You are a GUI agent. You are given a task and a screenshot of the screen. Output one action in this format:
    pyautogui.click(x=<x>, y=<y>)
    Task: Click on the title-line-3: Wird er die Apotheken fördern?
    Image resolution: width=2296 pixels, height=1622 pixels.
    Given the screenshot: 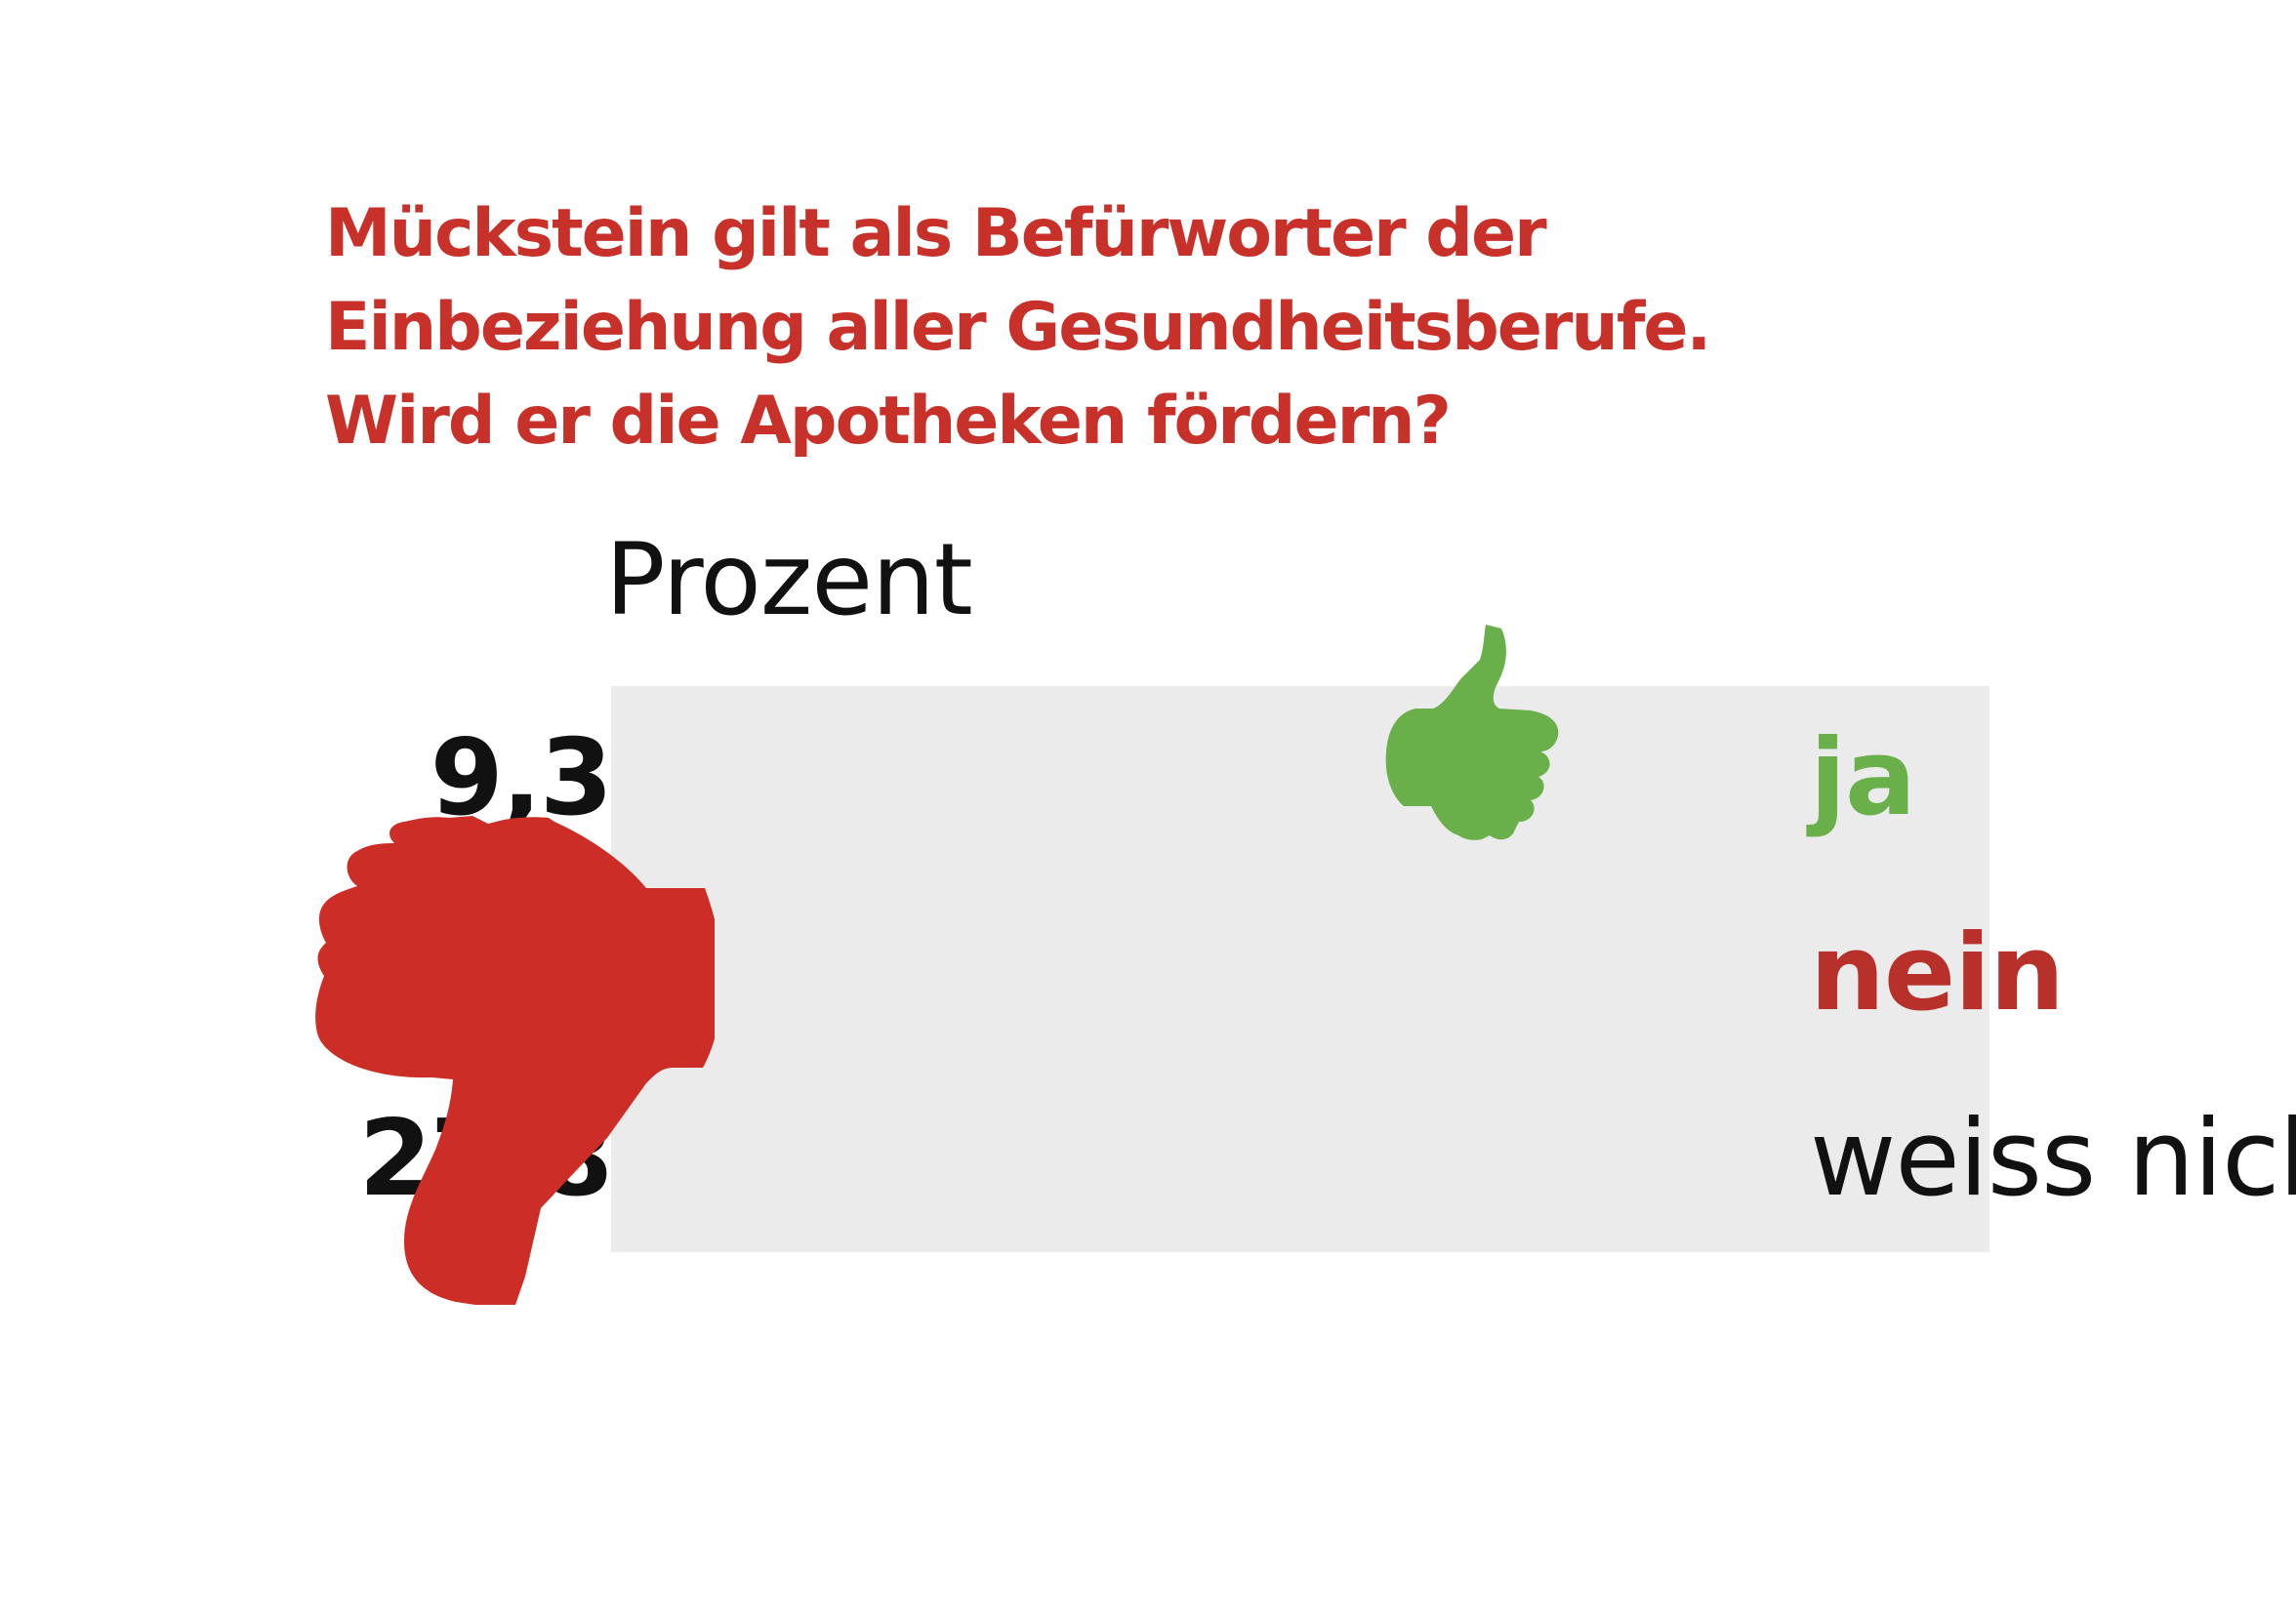 What is the action you would take?
    pyautogui.click(x=888, y=422)
    